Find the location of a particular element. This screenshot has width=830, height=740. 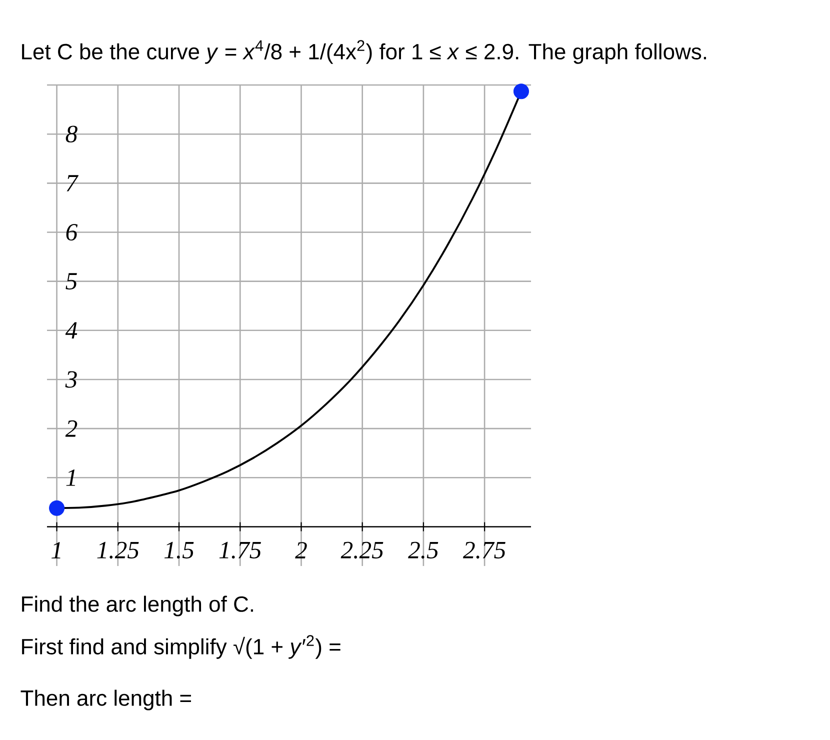

y-tick-label: 5 is located at coordinates (71, 281).